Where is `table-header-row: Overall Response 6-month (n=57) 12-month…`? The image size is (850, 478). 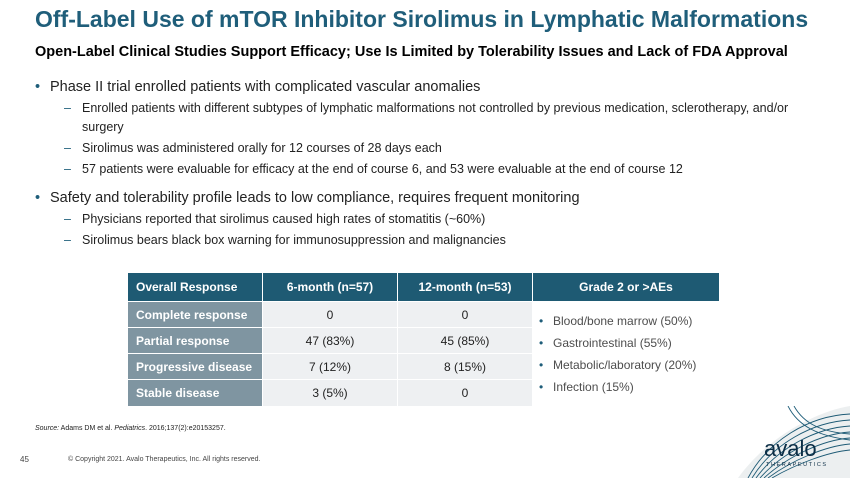 table-header-row: Overall Response 6-month (n=57) 12-month… is located at coordinates (423, 287).